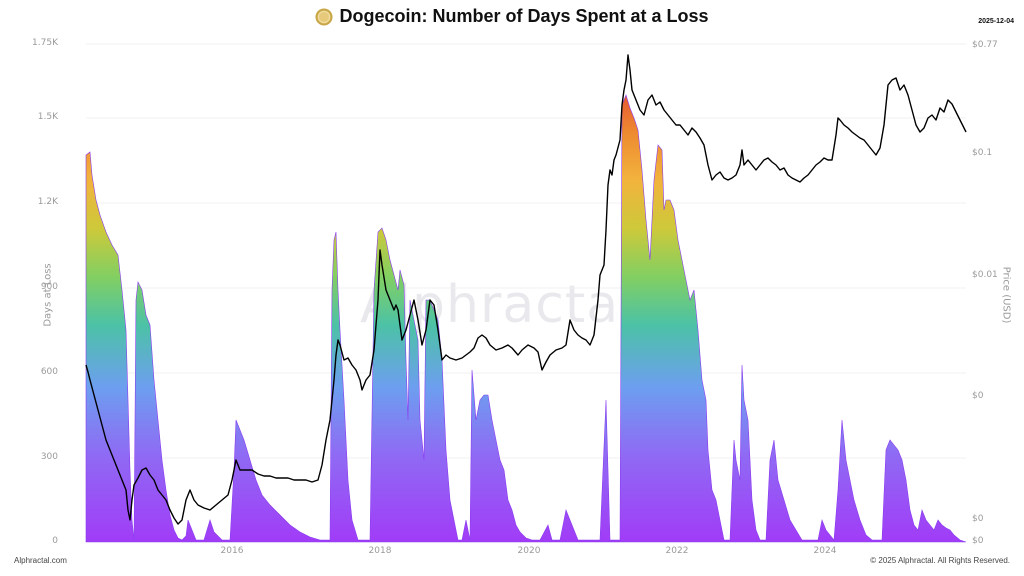 The height and width of the screenshot is (576, 1024). What do you see at coordinates (47, 117) in the screenshot?
I see `y-tick-left: 1.5K` at bounding box center [47, 117].